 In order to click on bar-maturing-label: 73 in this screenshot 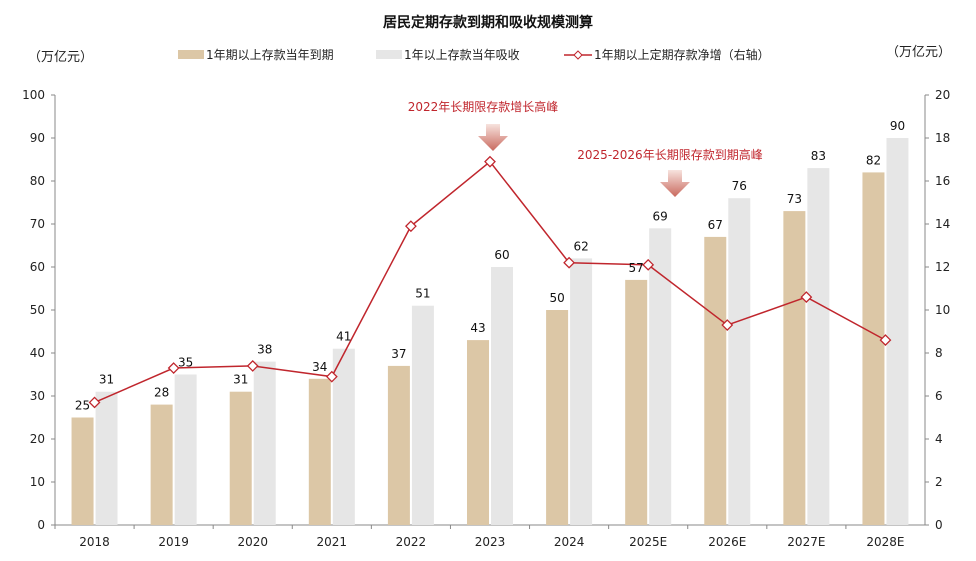, I will do `click(794, 199)`.